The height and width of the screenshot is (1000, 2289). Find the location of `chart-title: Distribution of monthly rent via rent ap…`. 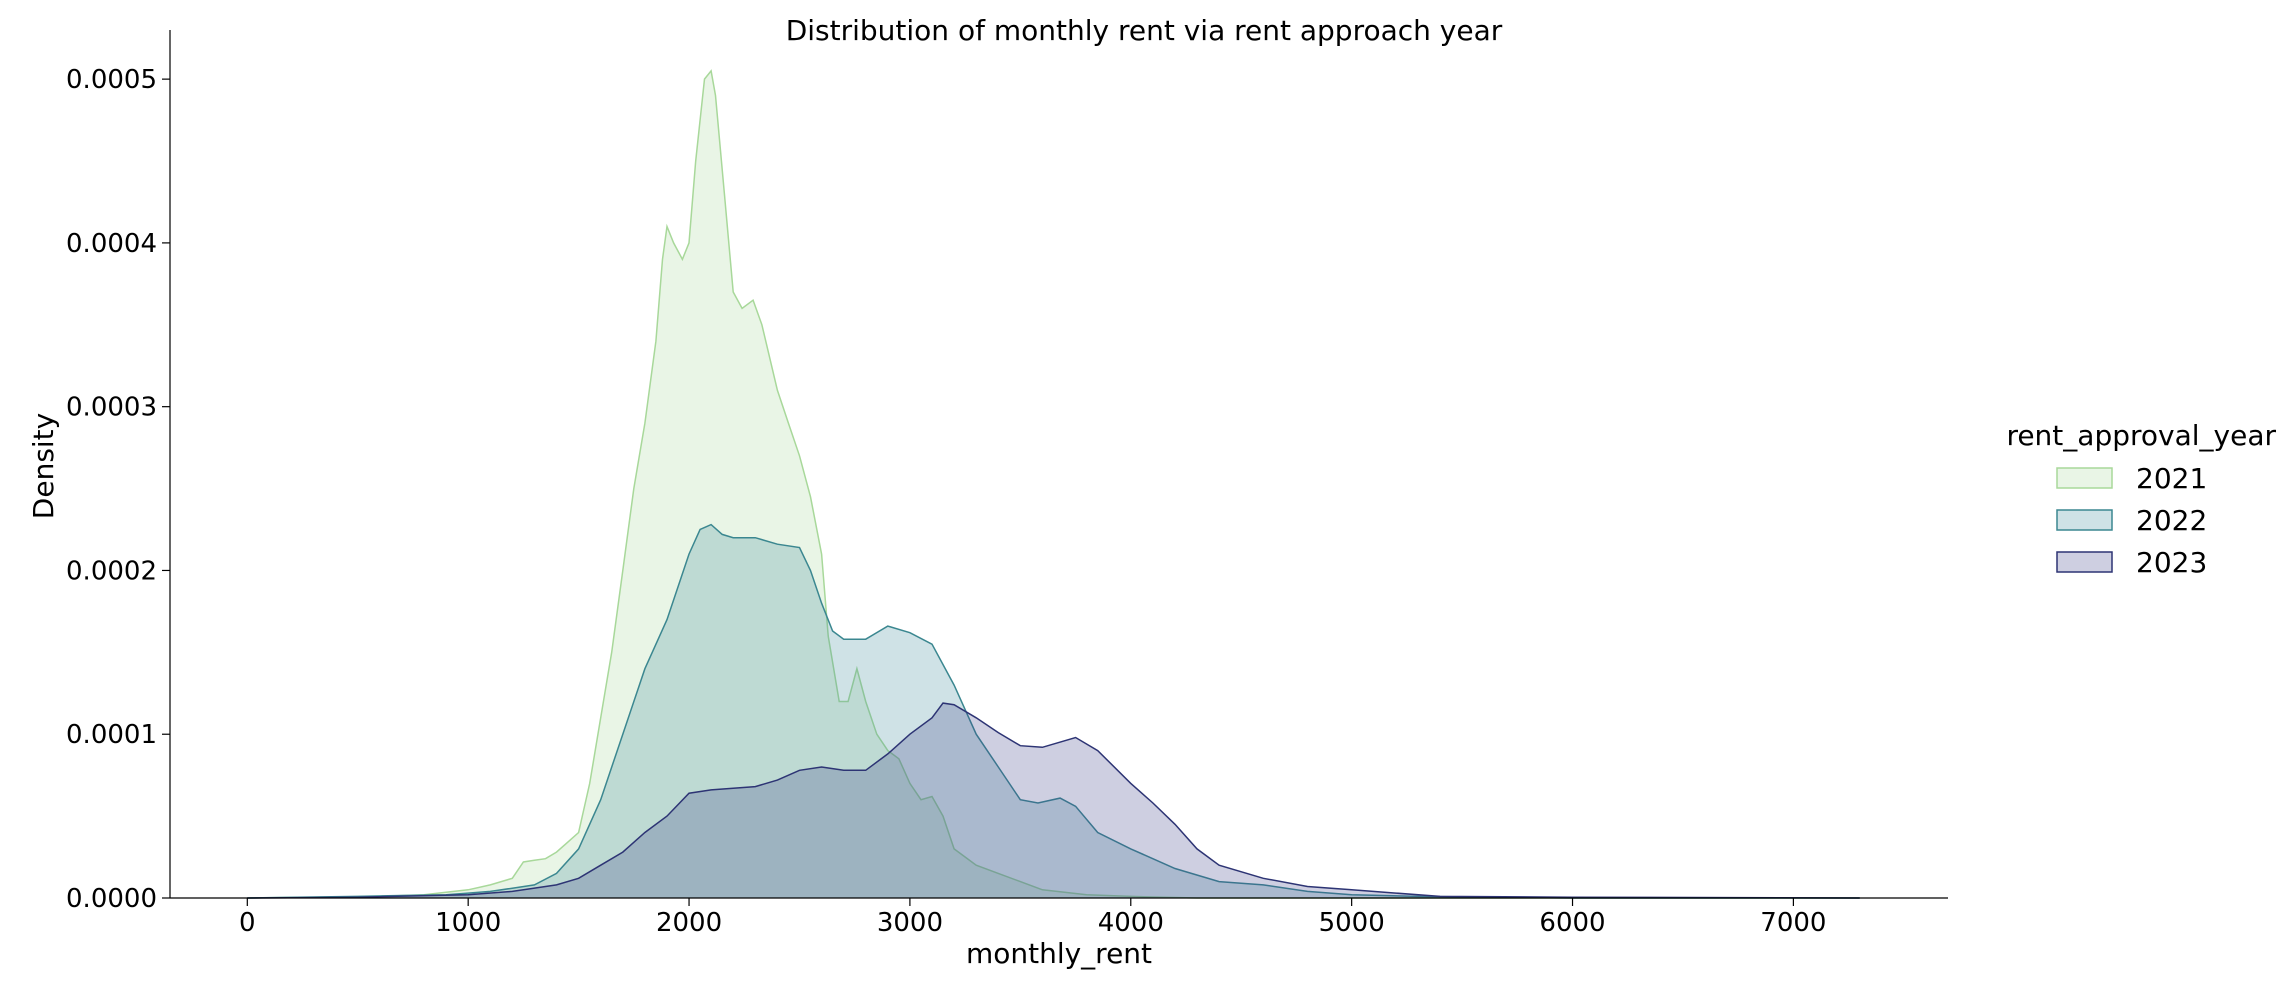

chart-title: Distribution of monthly rent via rent ap… is located at coordinates (1144, 30).